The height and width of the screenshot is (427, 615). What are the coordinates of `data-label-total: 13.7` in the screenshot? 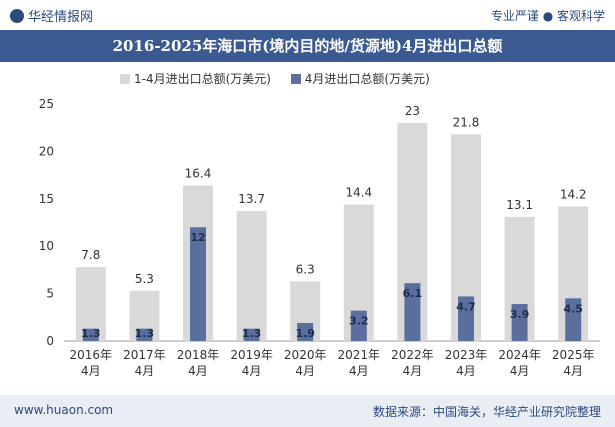 It's located at (251, 199).